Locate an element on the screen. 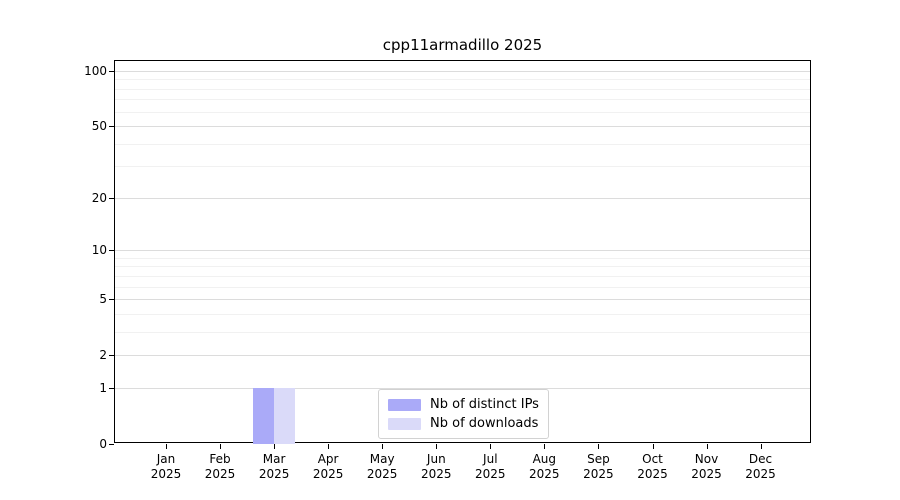  x-tick-month: Nov is located at coordinates (706, 459).